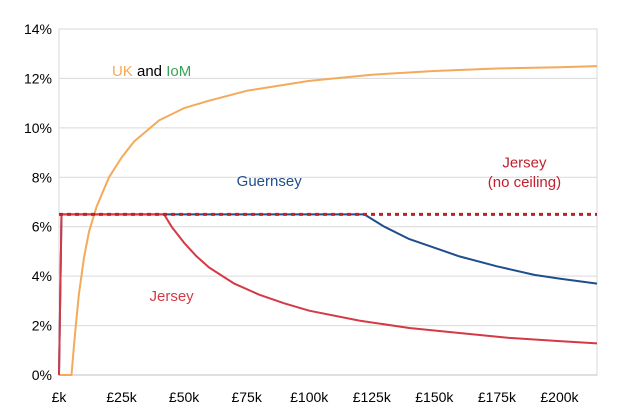  What do you see at coordinates (559, 397) in the screenshot?
I see `x-tick-label: £200k` at bounding box center [559, 397].